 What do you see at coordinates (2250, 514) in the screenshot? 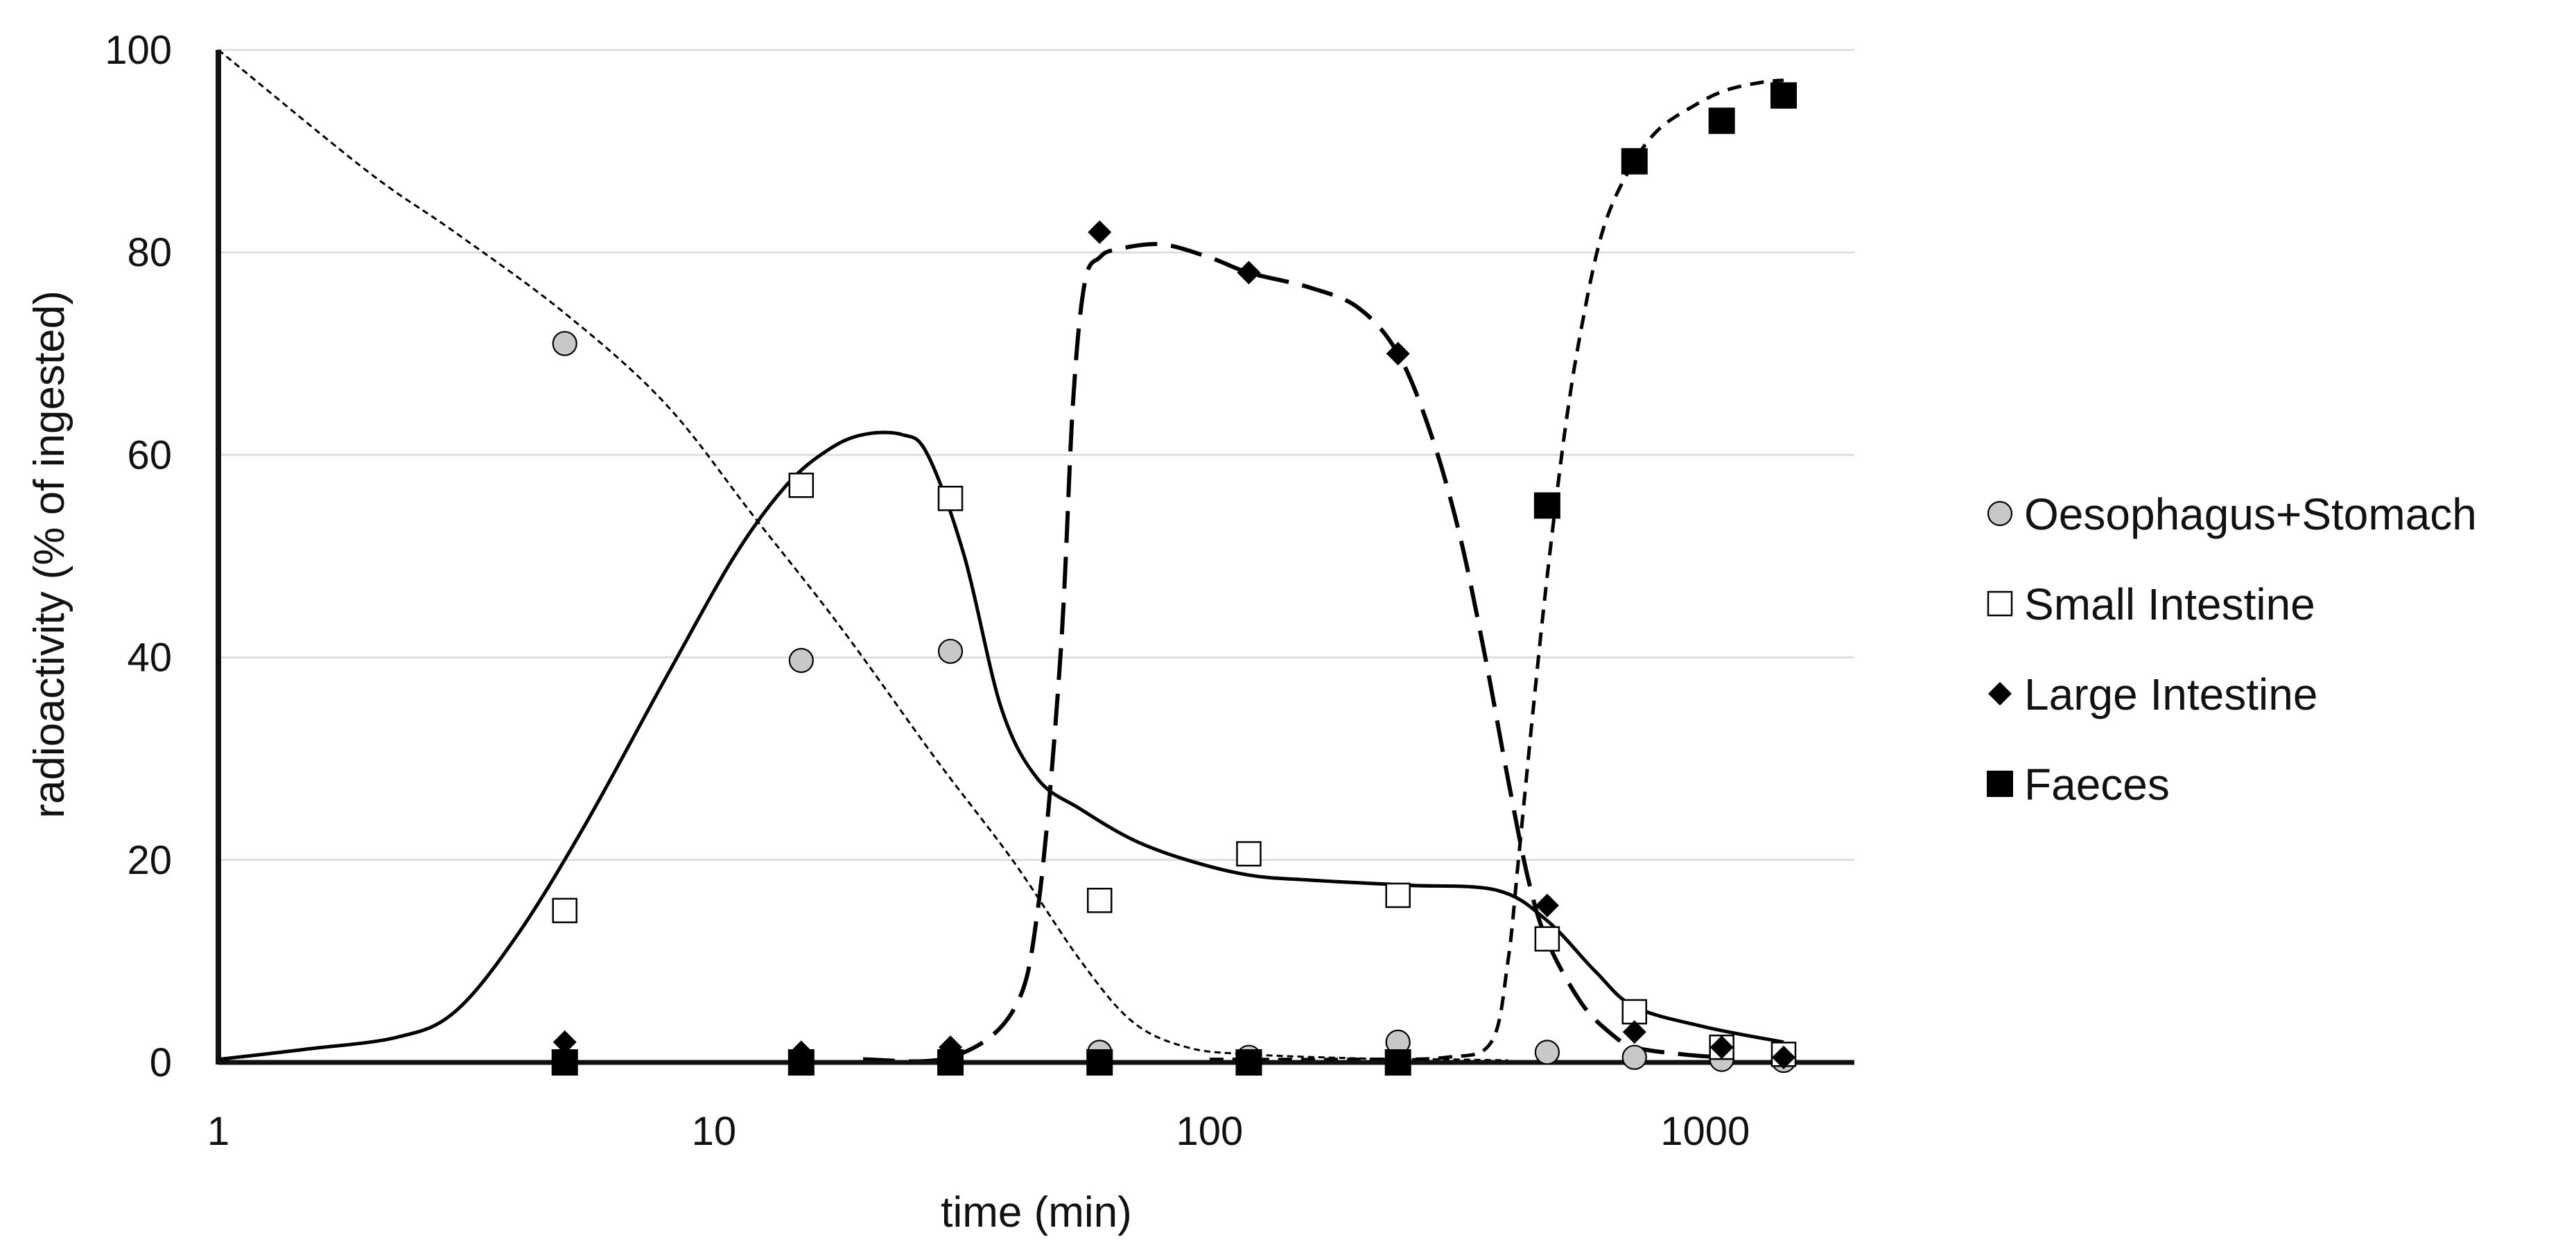
I see `legend-label-oesophagus-stomach: Oesophagus+Stomach` at bounding box center [2250, 514].